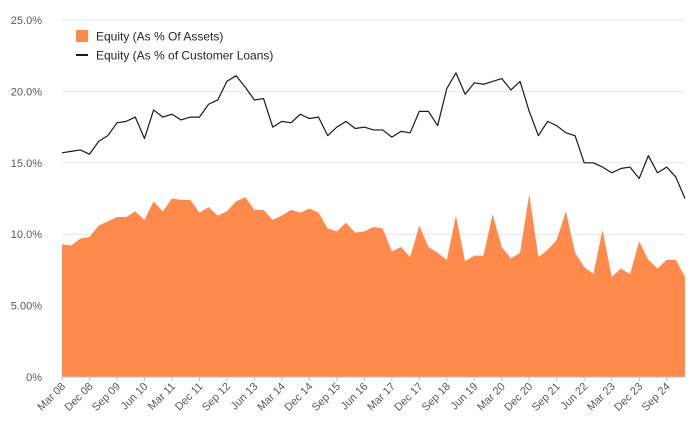  I want to click on y-tick-label: 5.00%, so click(26, 307).